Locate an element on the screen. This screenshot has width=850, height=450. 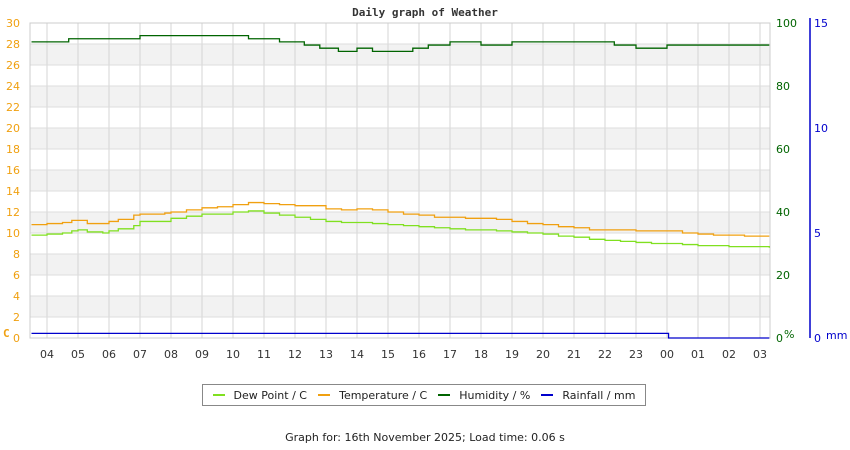
legend-label: Temperature / C is located at coordinates (383, 395).